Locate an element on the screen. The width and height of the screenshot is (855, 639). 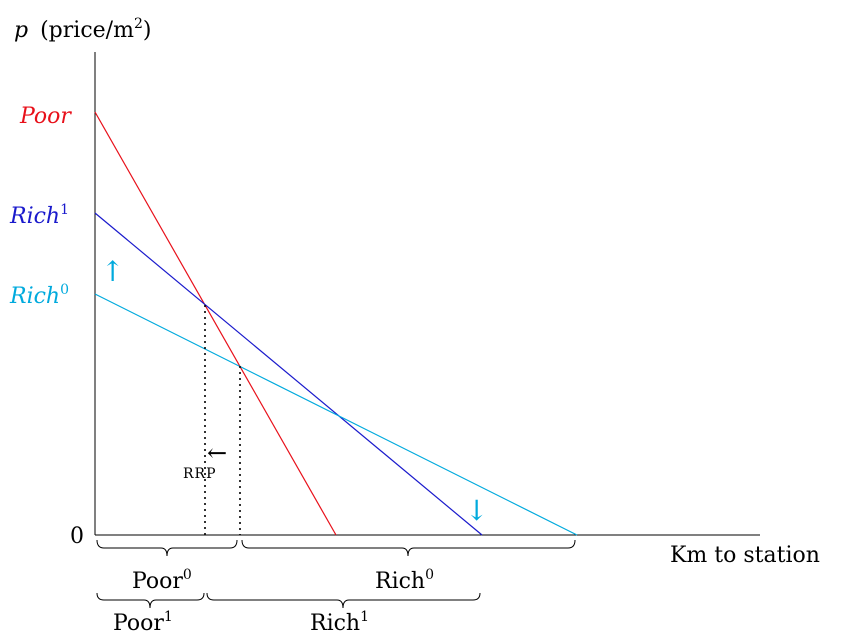
poor0-bracket is located at coordinates (167, 548).